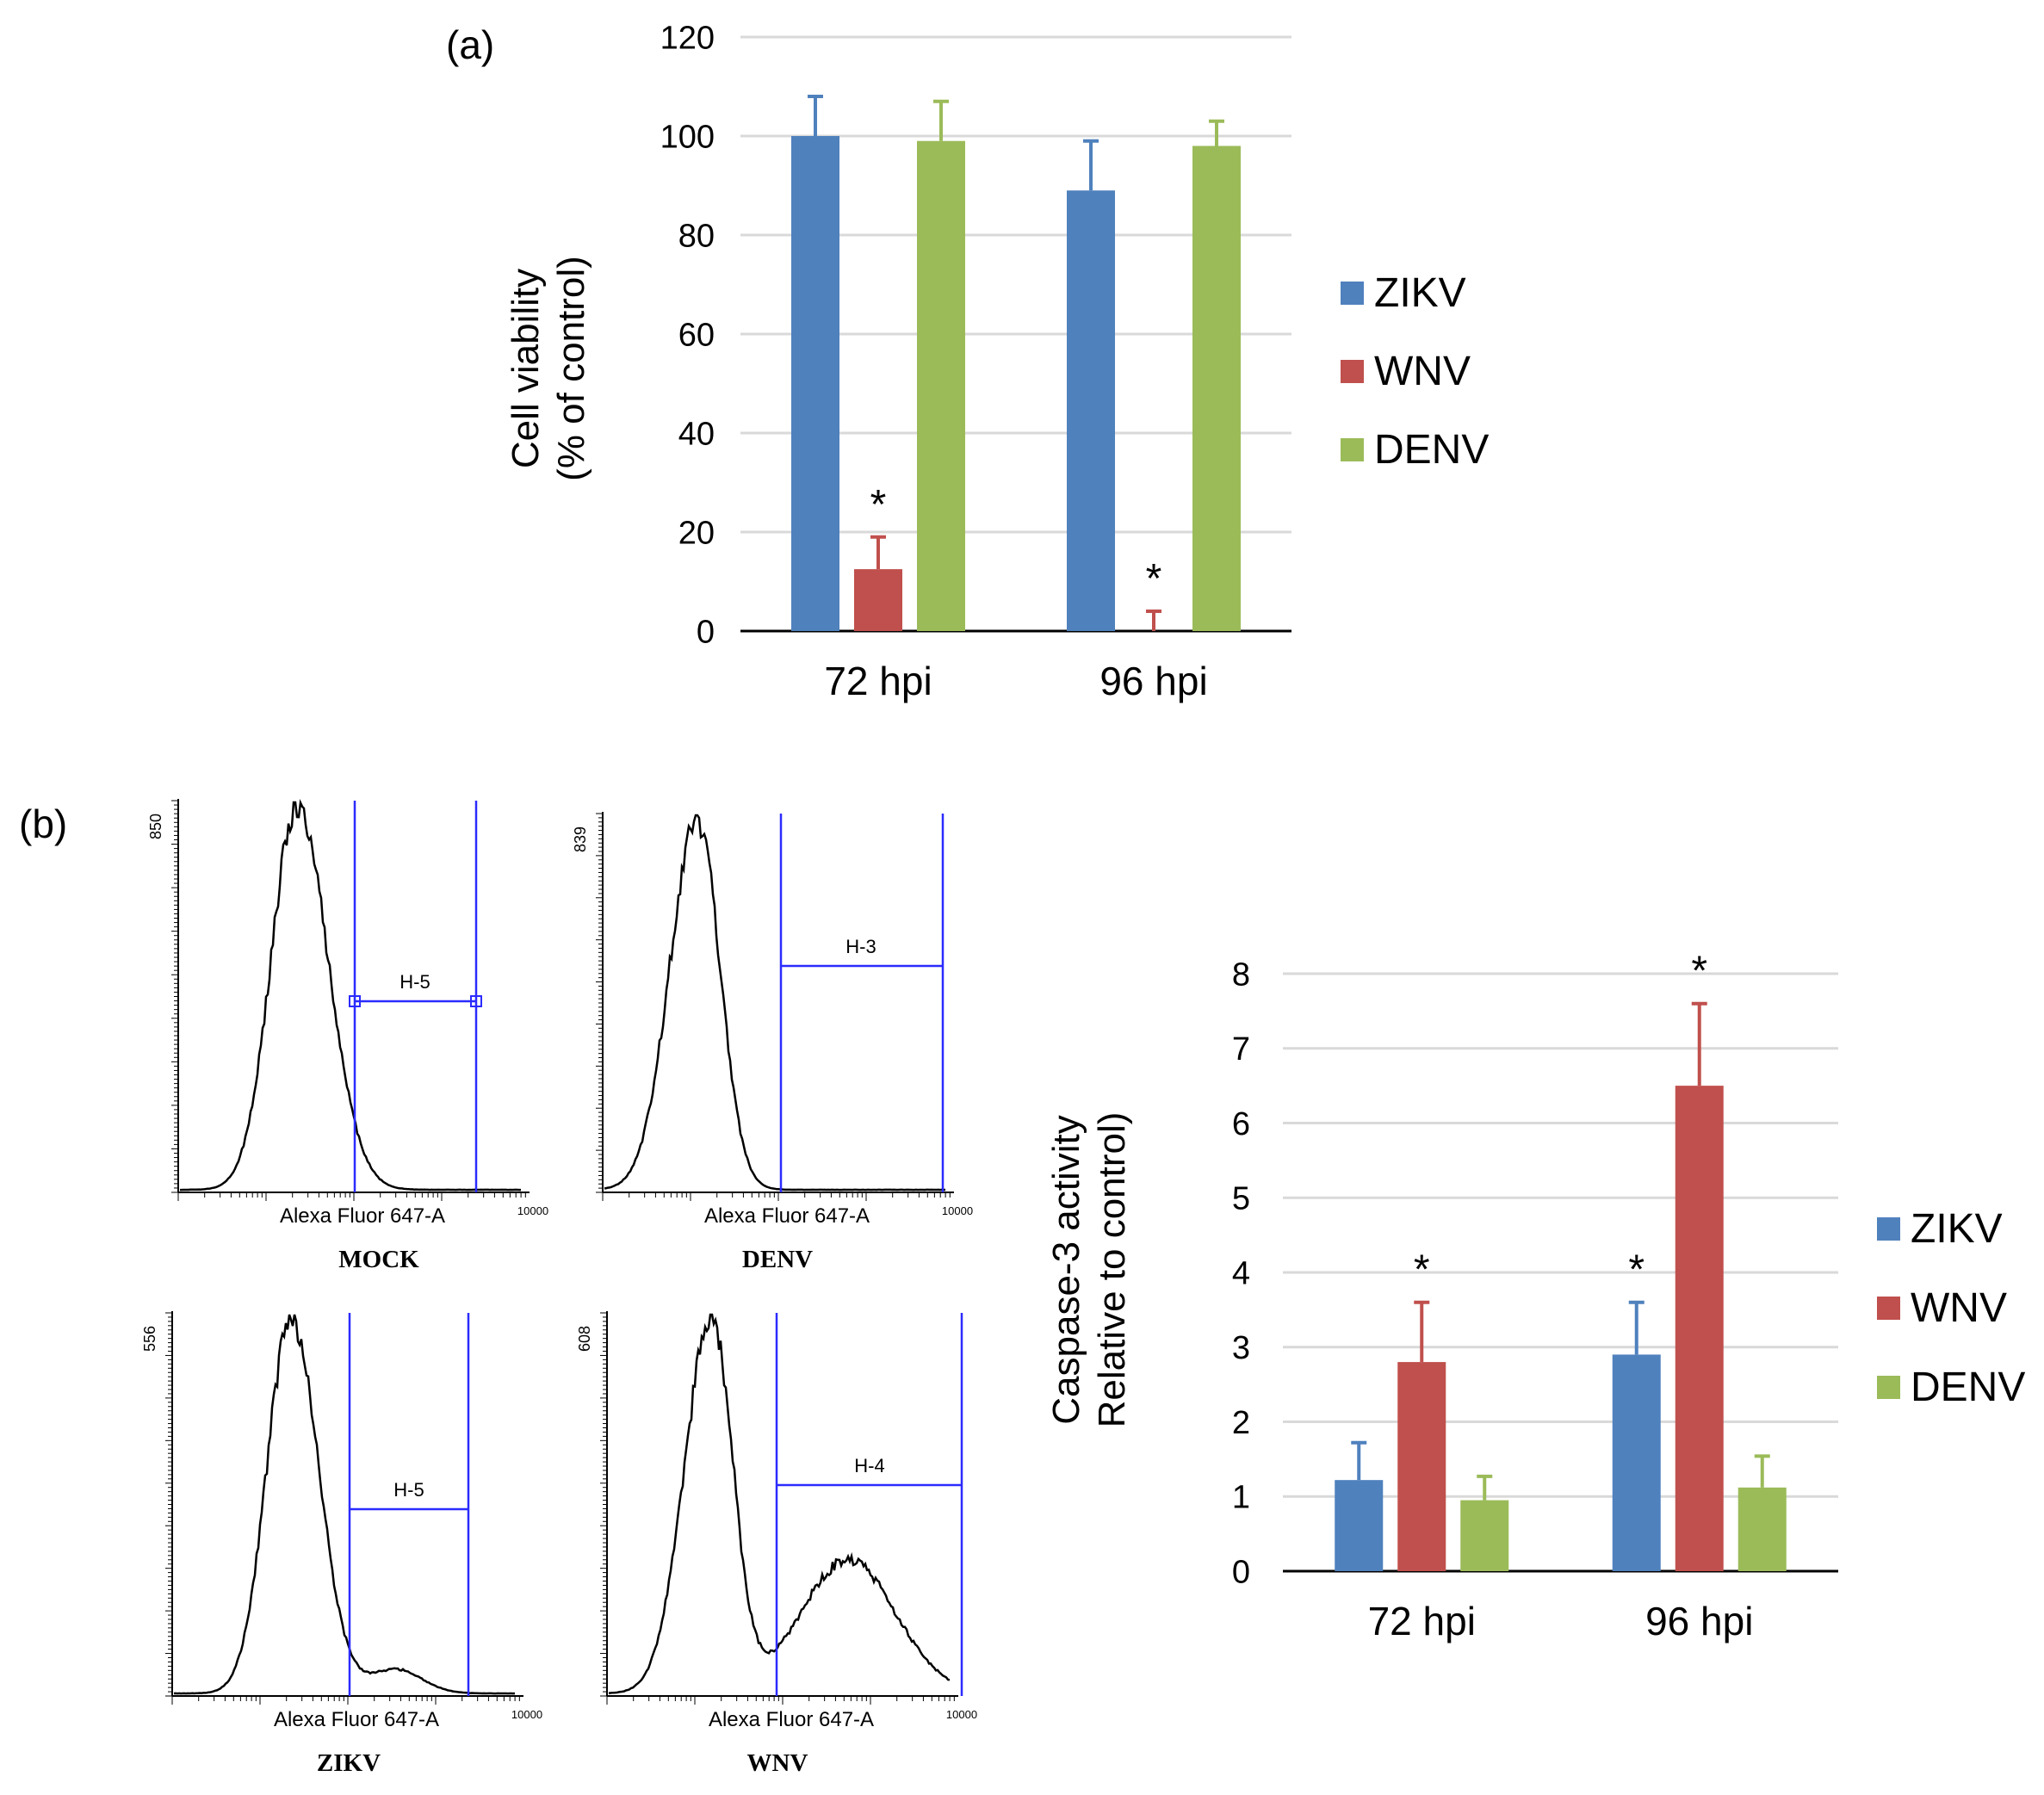  Describe the element at coordinates (470, 44) in the screenshot. I see `panel-label-a: (a)` at that location.